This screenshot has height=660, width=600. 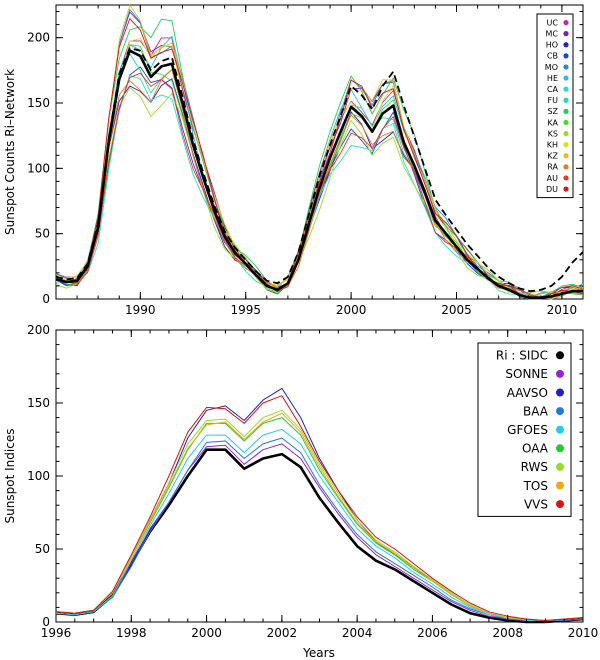 I want to click on legend-label-sz: SZ, so click(x=552, y=111).